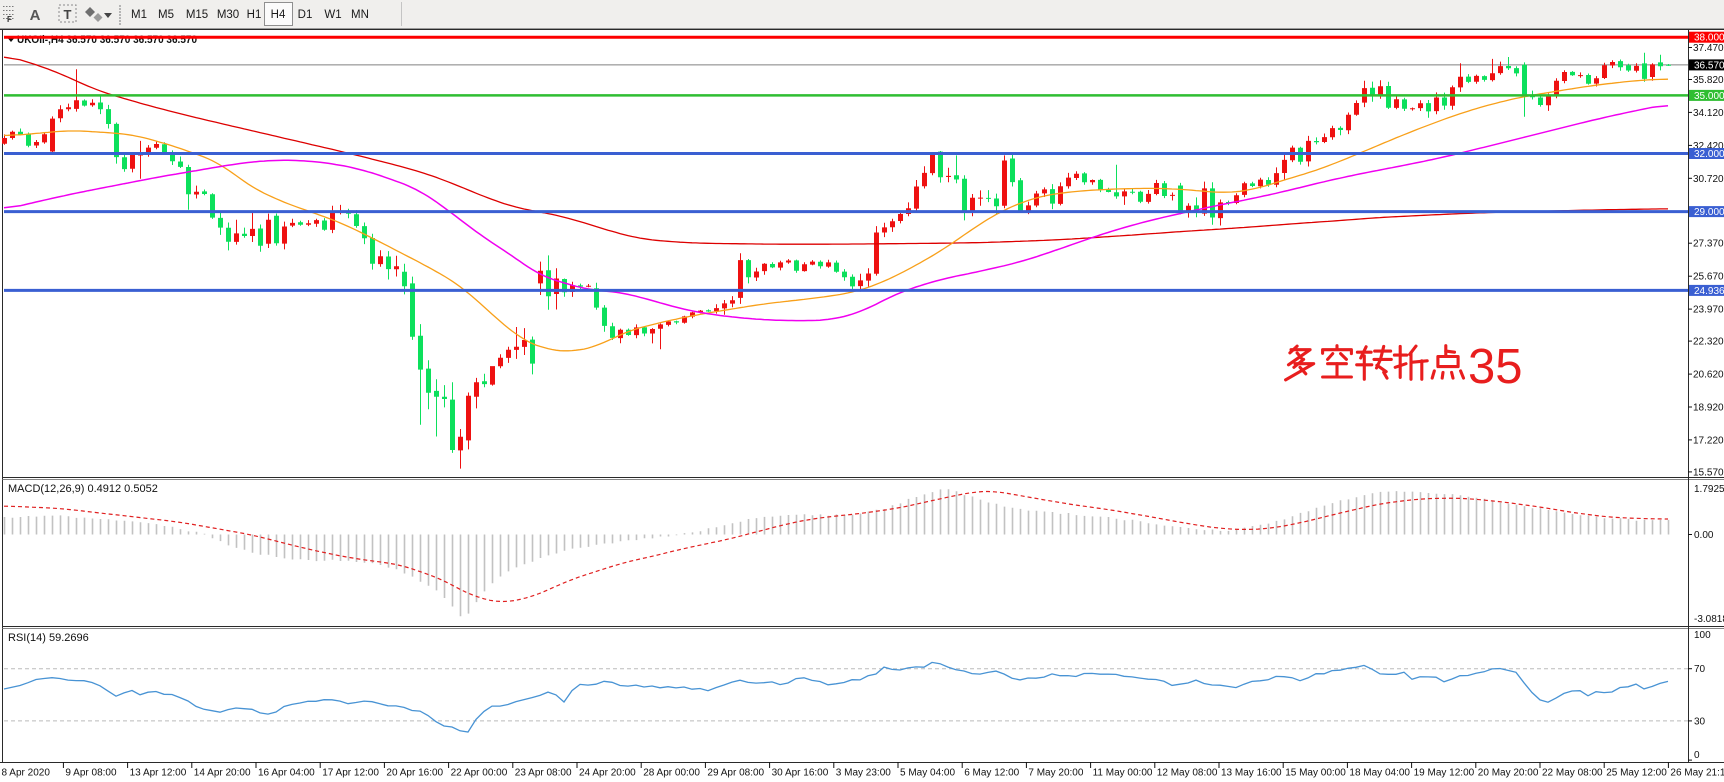 The height and width of the screenshot is (782, 1724). What do you see at coordinates (1708, 375) in the screenshot?
I see `svg-text: 20.620` at bounding box center [1708, 375].